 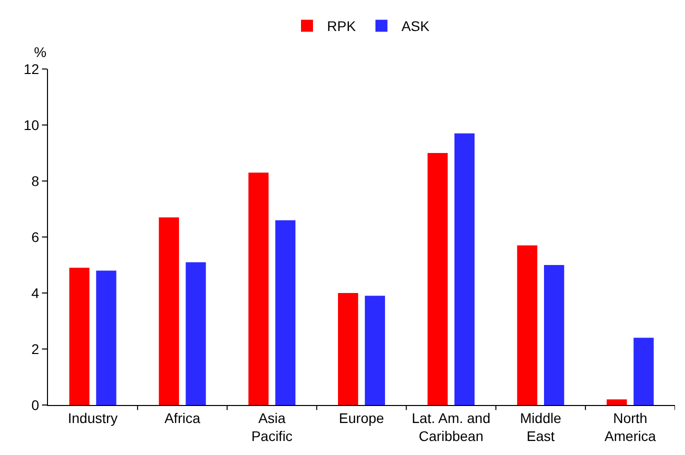 I want to click on x-tick-label: Africa, so click(x=182, y=418).